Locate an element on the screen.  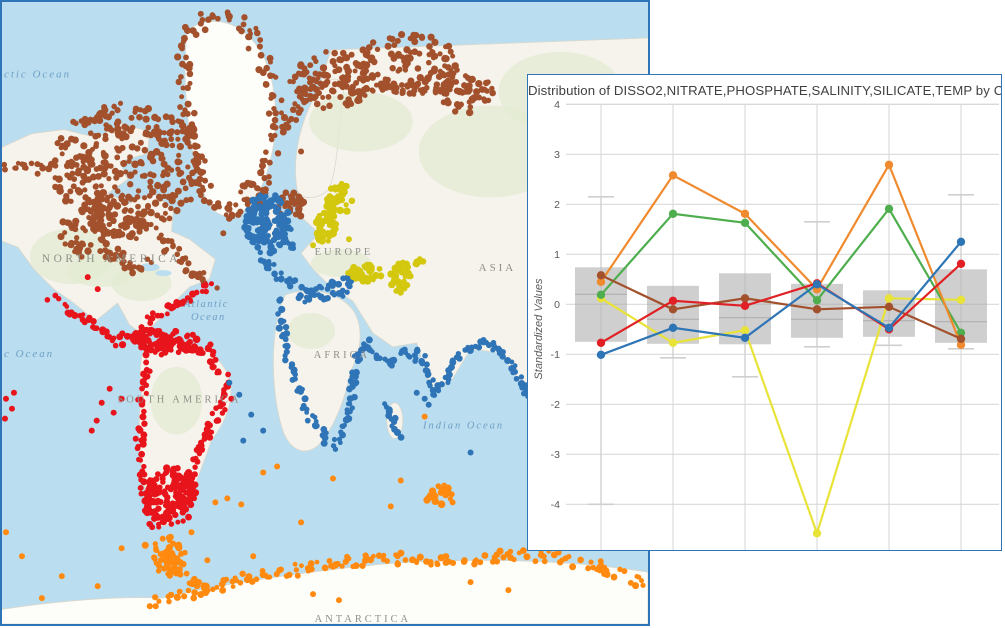
data-point-cluster-brown-NITRATE is located at coordinates (673, 309).